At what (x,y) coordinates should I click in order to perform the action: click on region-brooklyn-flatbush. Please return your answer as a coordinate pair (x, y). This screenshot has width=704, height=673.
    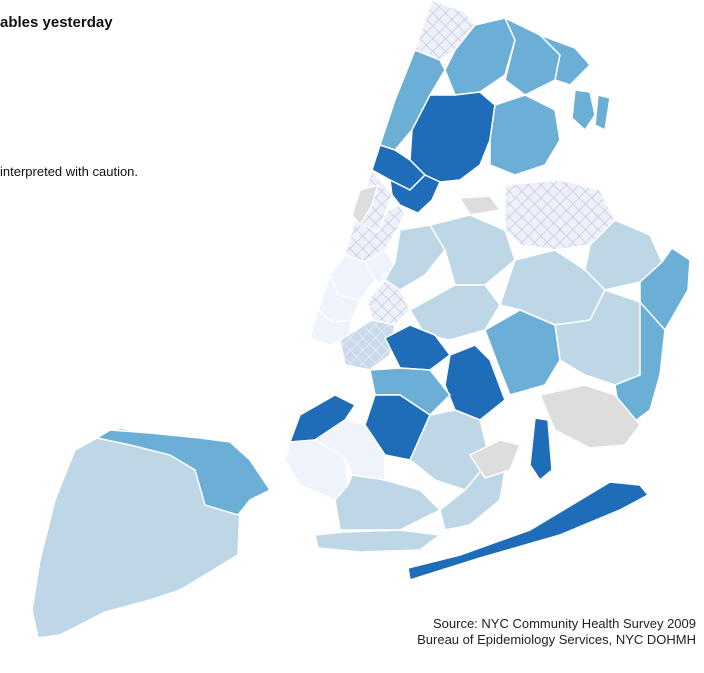
    Looking at the image, I should click on (450, 450).